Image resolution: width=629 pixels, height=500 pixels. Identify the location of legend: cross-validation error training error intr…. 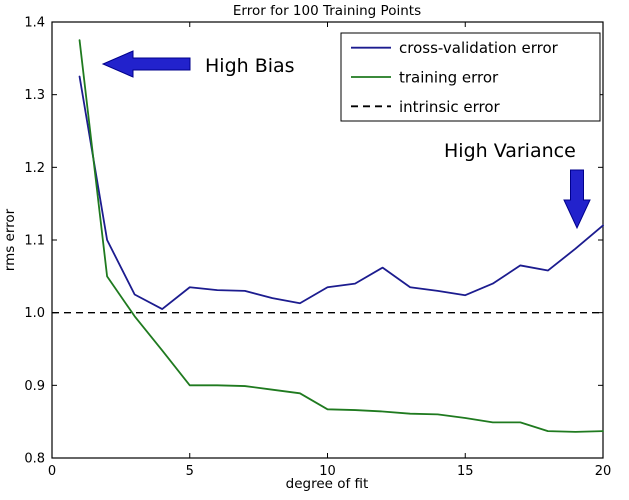
(470, 77).